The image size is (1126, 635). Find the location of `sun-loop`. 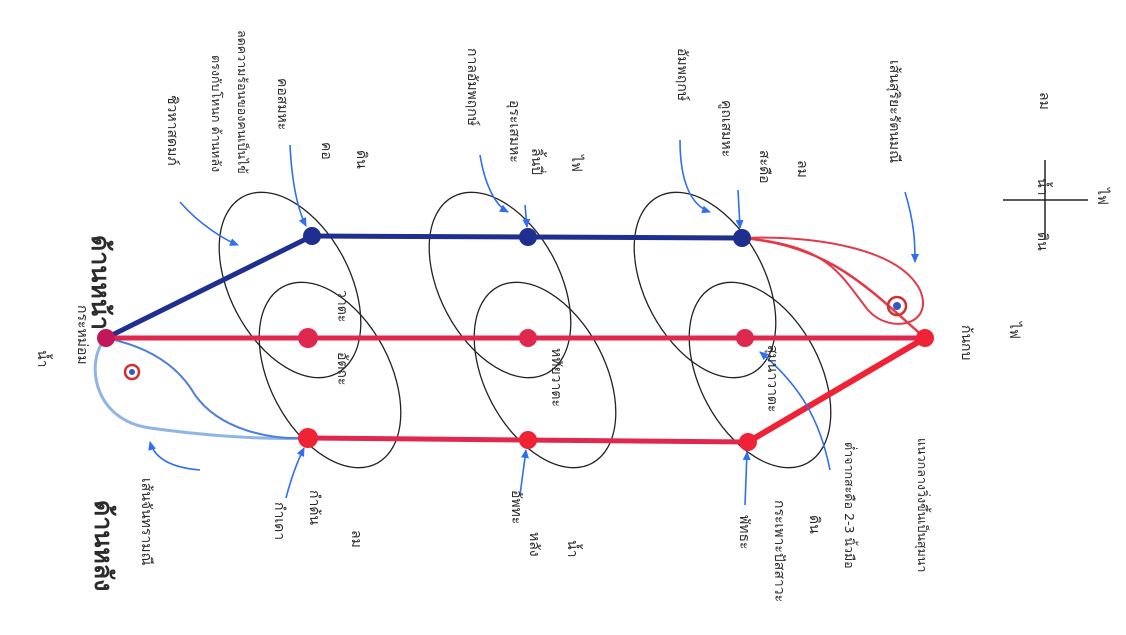

sun-loop is located at coordinates (833, 287).